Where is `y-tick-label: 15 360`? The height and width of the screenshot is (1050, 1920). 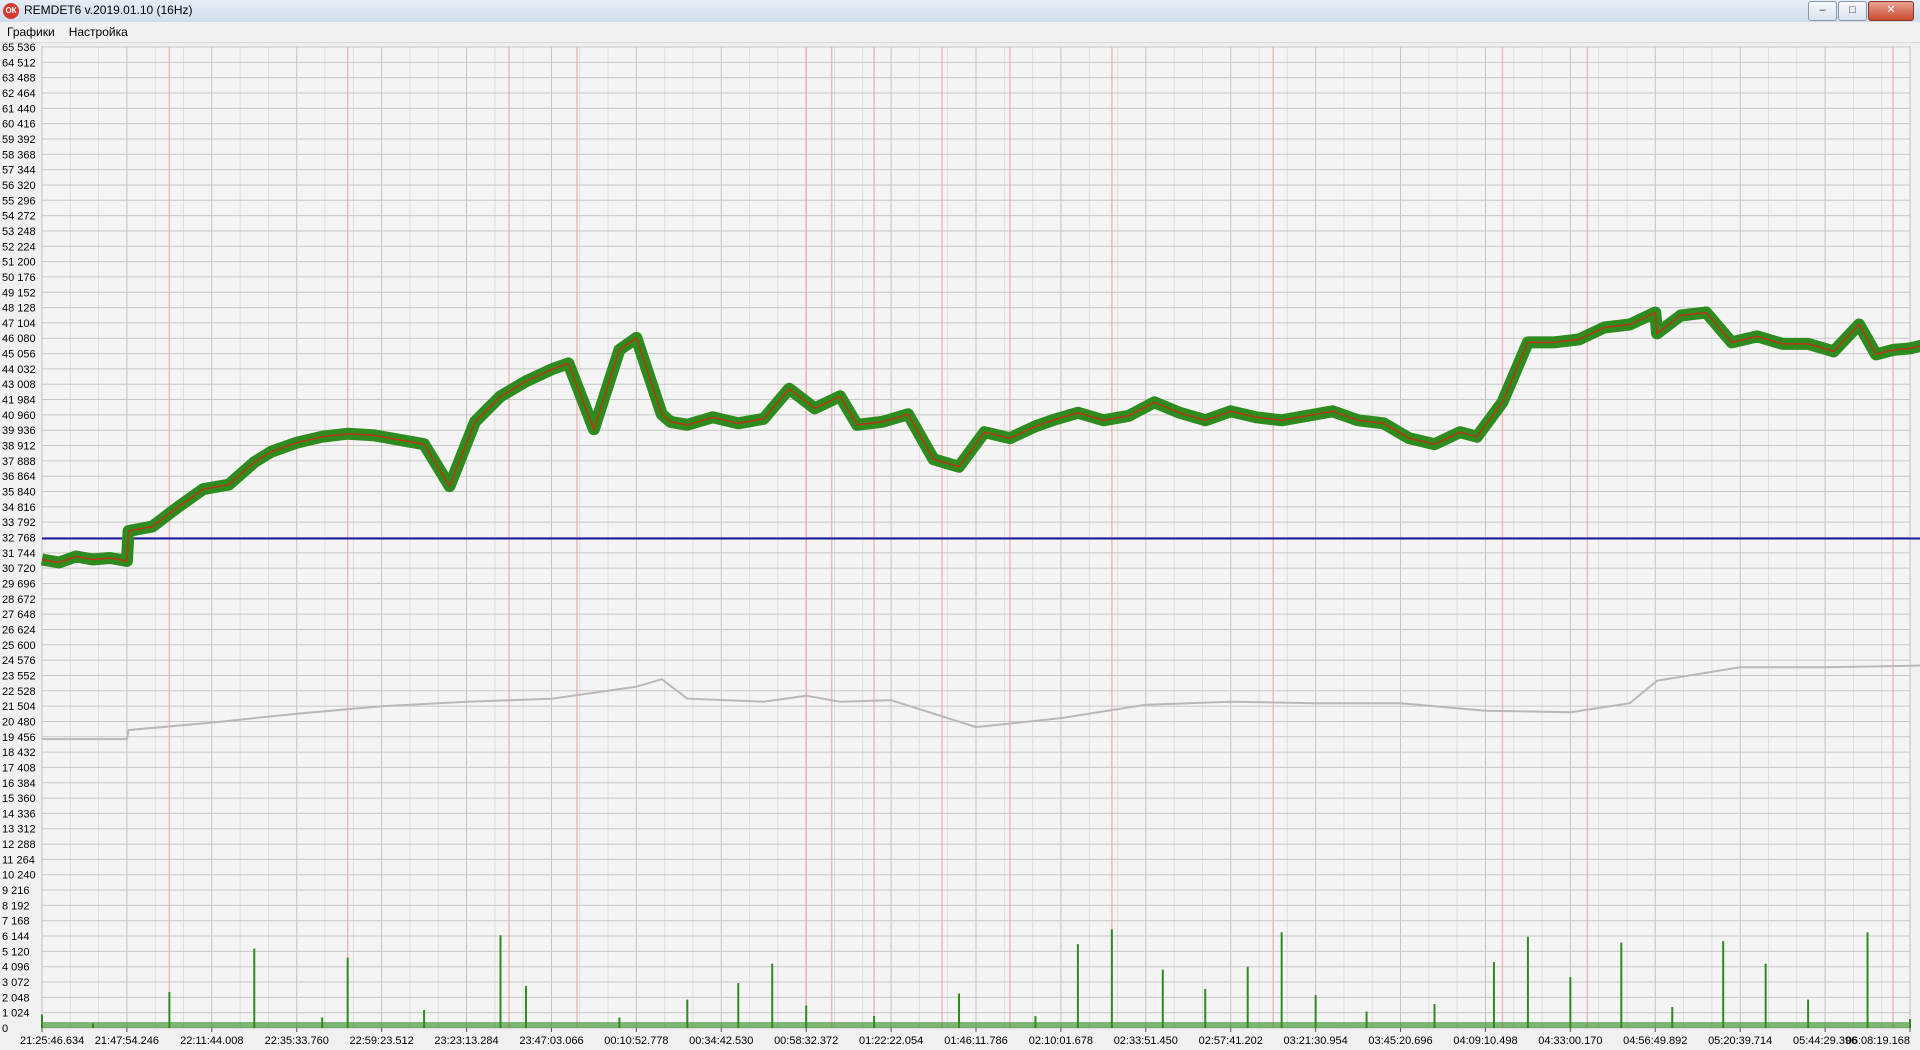 y-tick-label: 15 360 is located at coordinates (19, 799).